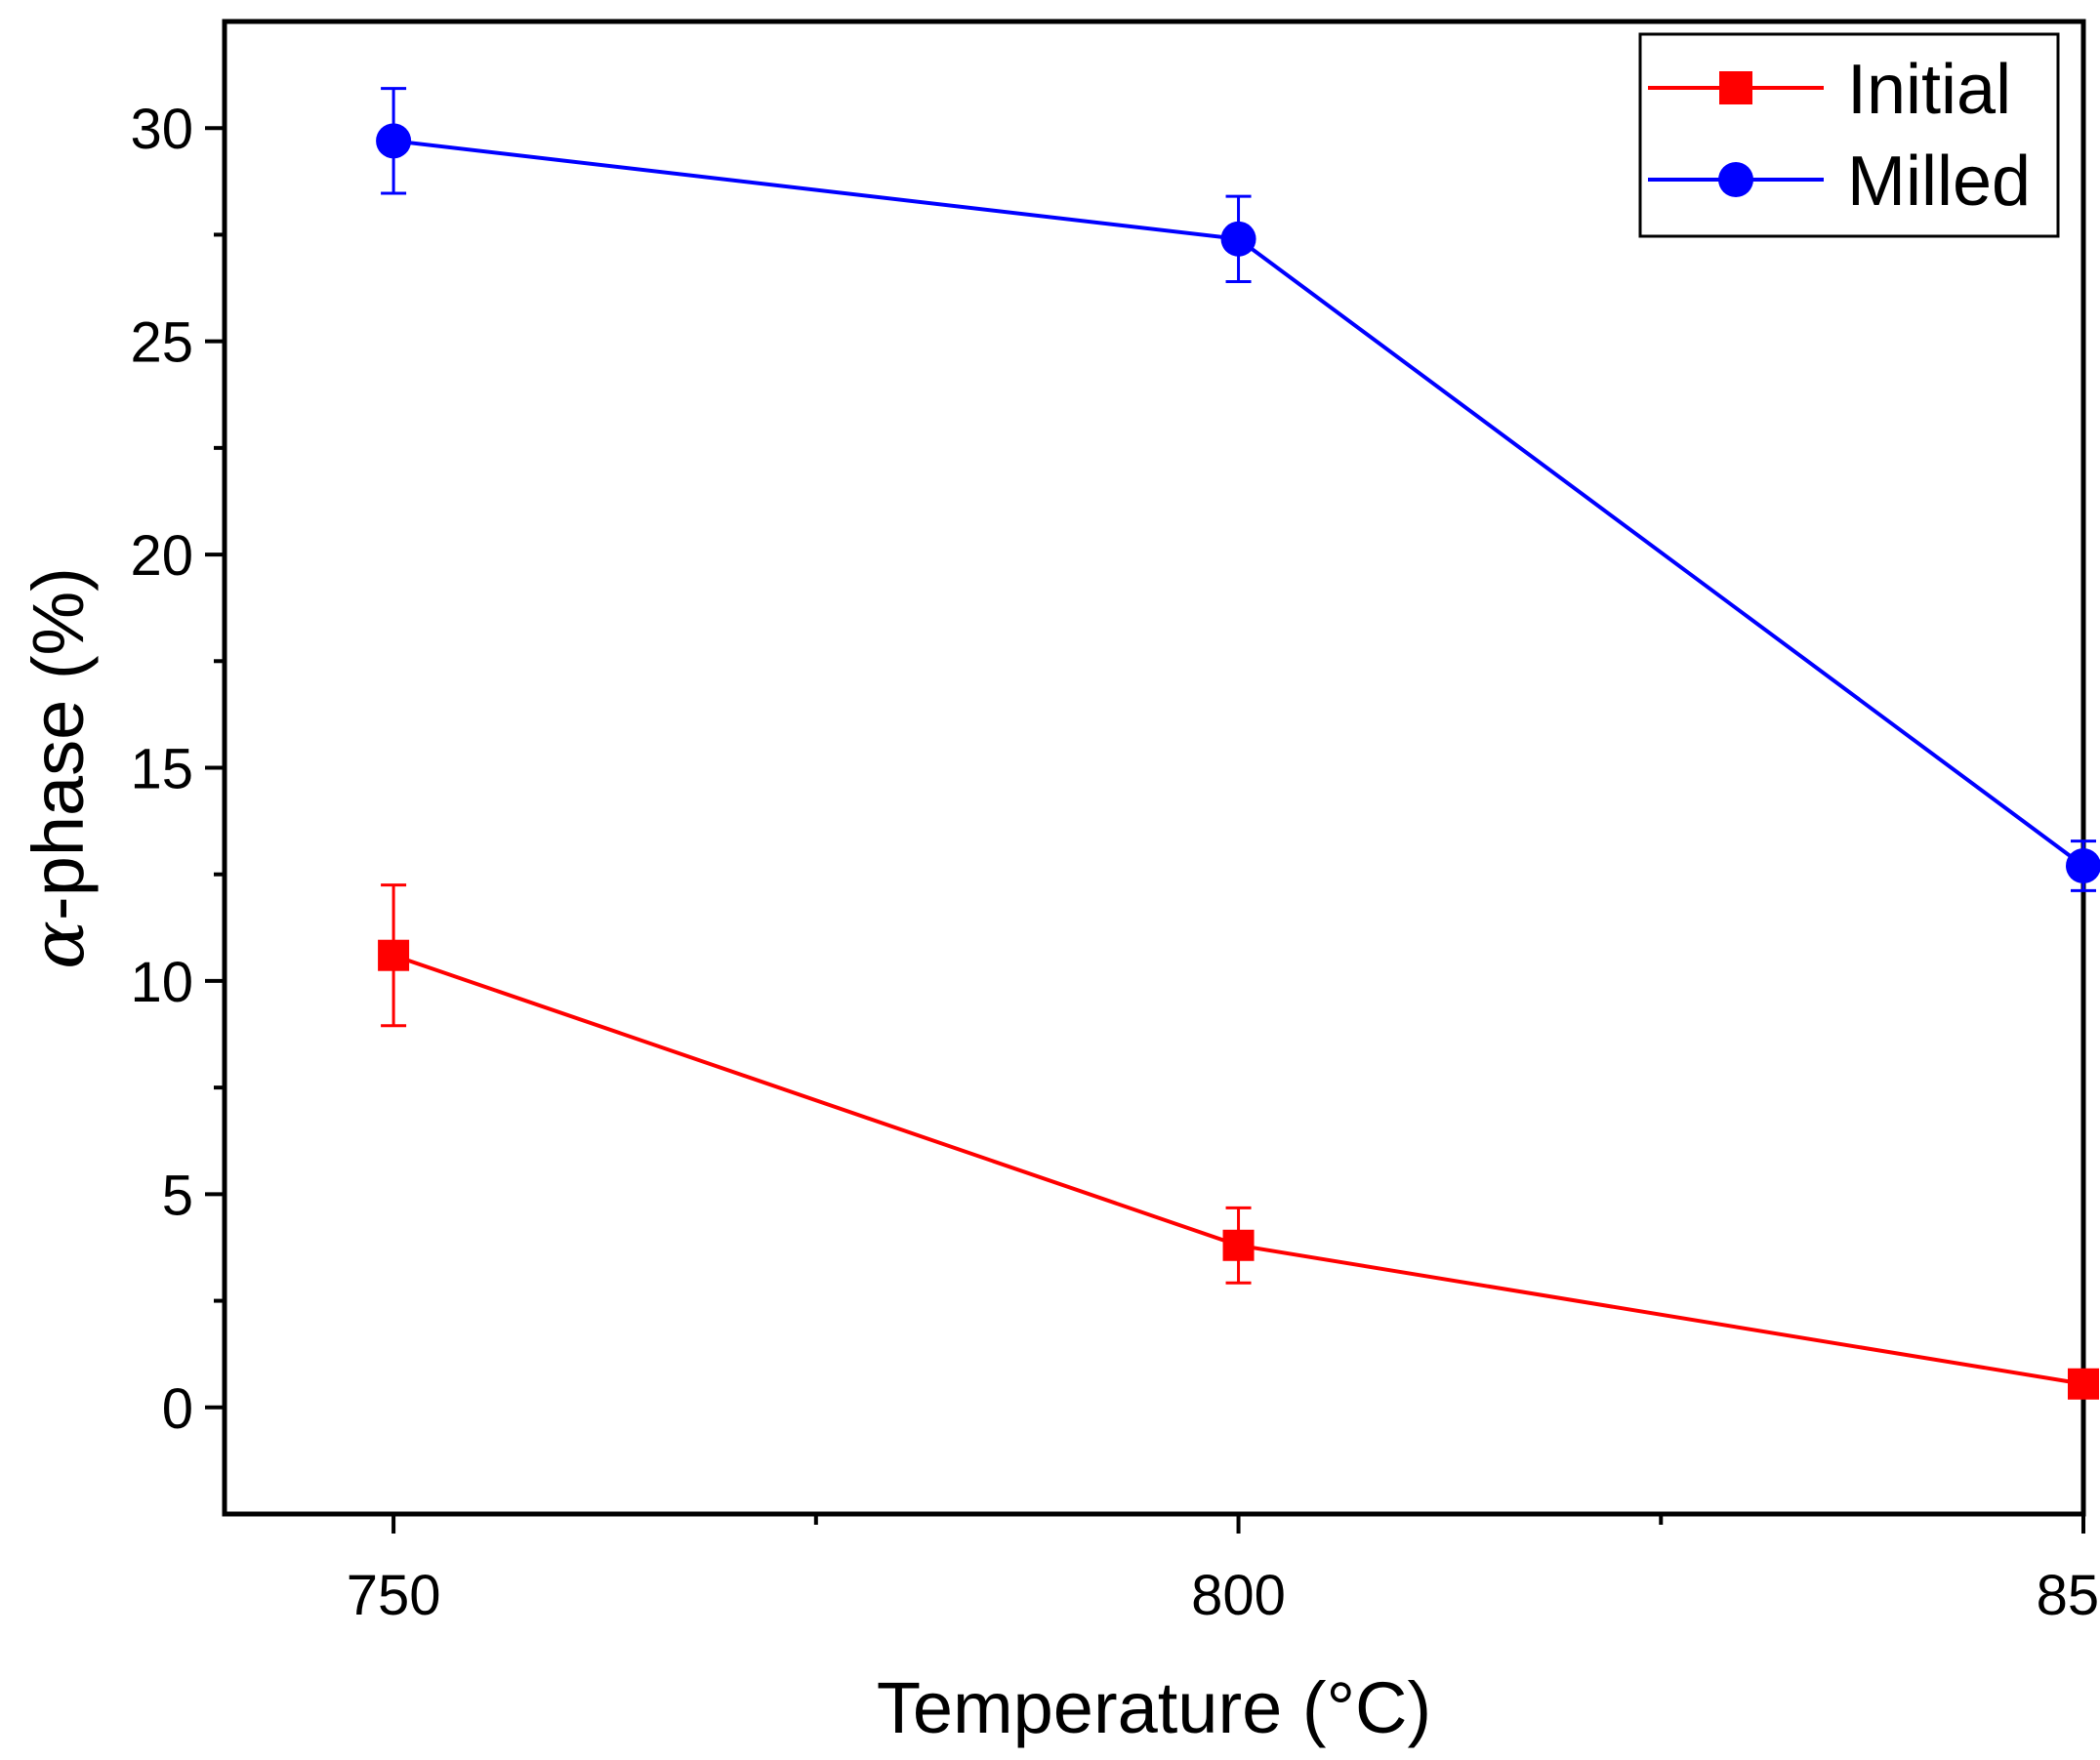 This screenshot has height=1760, width=2100. What do you see at coordinates (1829, 90) in the screenshot?
I see `legend-entry-initial: Initial` at bounding box center [1829, 90].